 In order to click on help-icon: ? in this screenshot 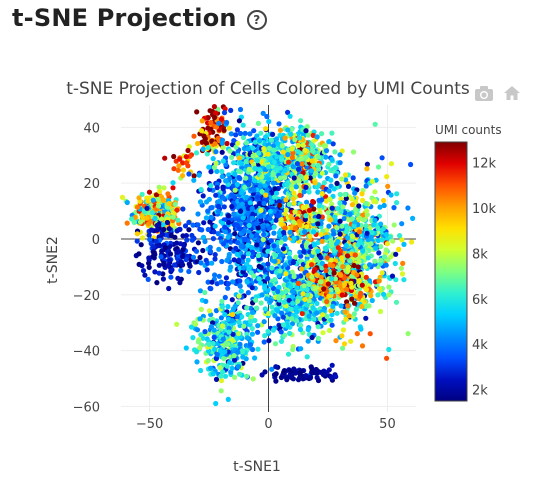, I will do `click(256, 20)`.